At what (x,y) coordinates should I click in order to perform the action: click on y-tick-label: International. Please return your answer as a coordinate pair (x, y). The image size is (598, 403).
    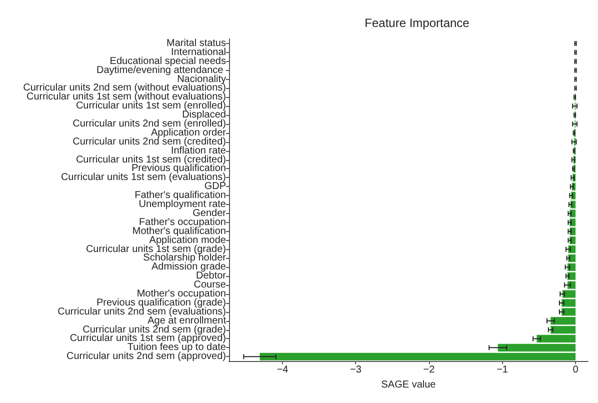
    Looking at the image, I should click on (198, 52).